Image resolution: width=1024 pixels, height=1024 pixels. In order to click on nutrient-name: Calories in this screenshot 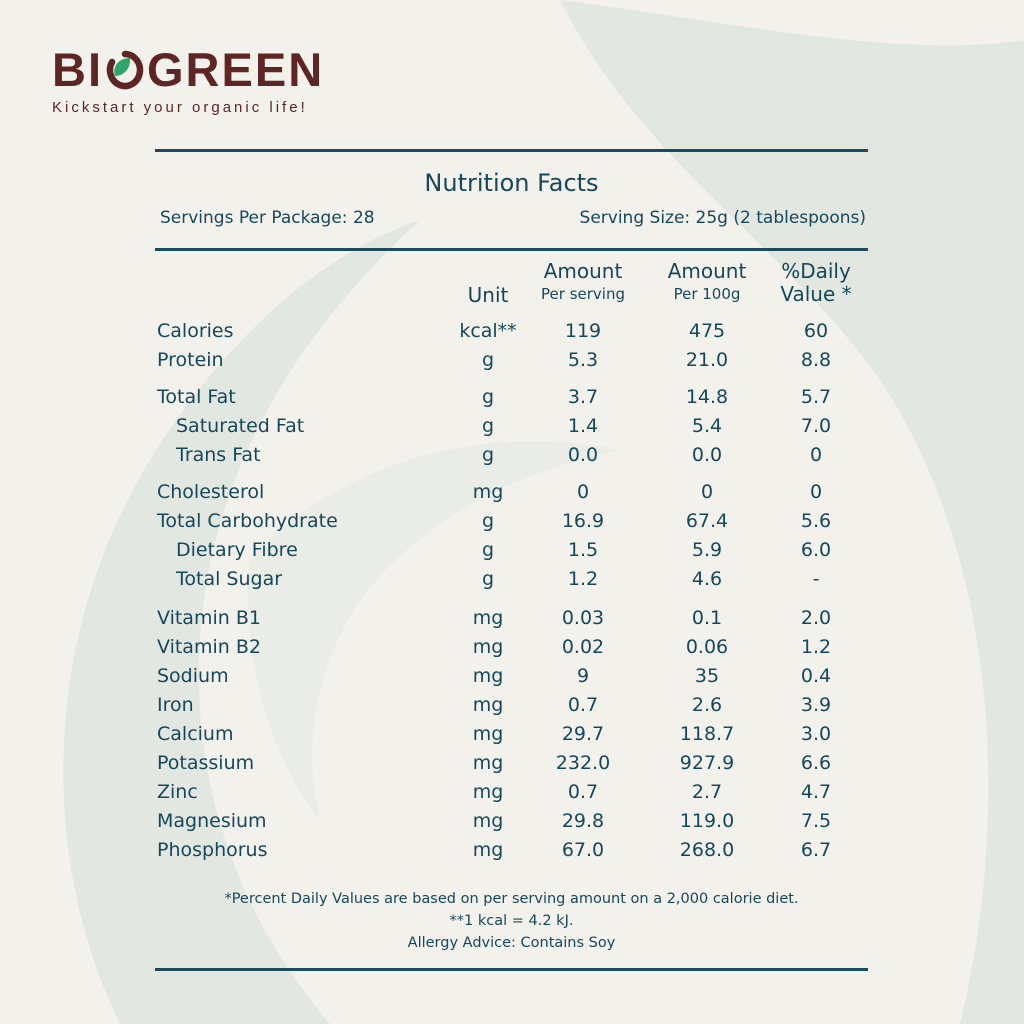, I will do `click(195, 331)`.